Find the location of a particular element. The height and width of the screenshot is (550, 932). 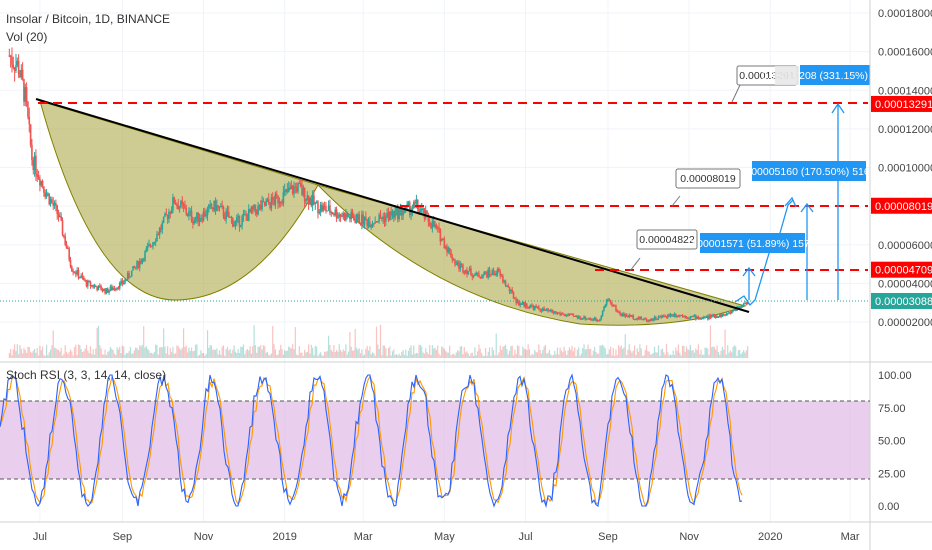

price-tick-label: 0.00004000 is located at coordinates (905, 284).